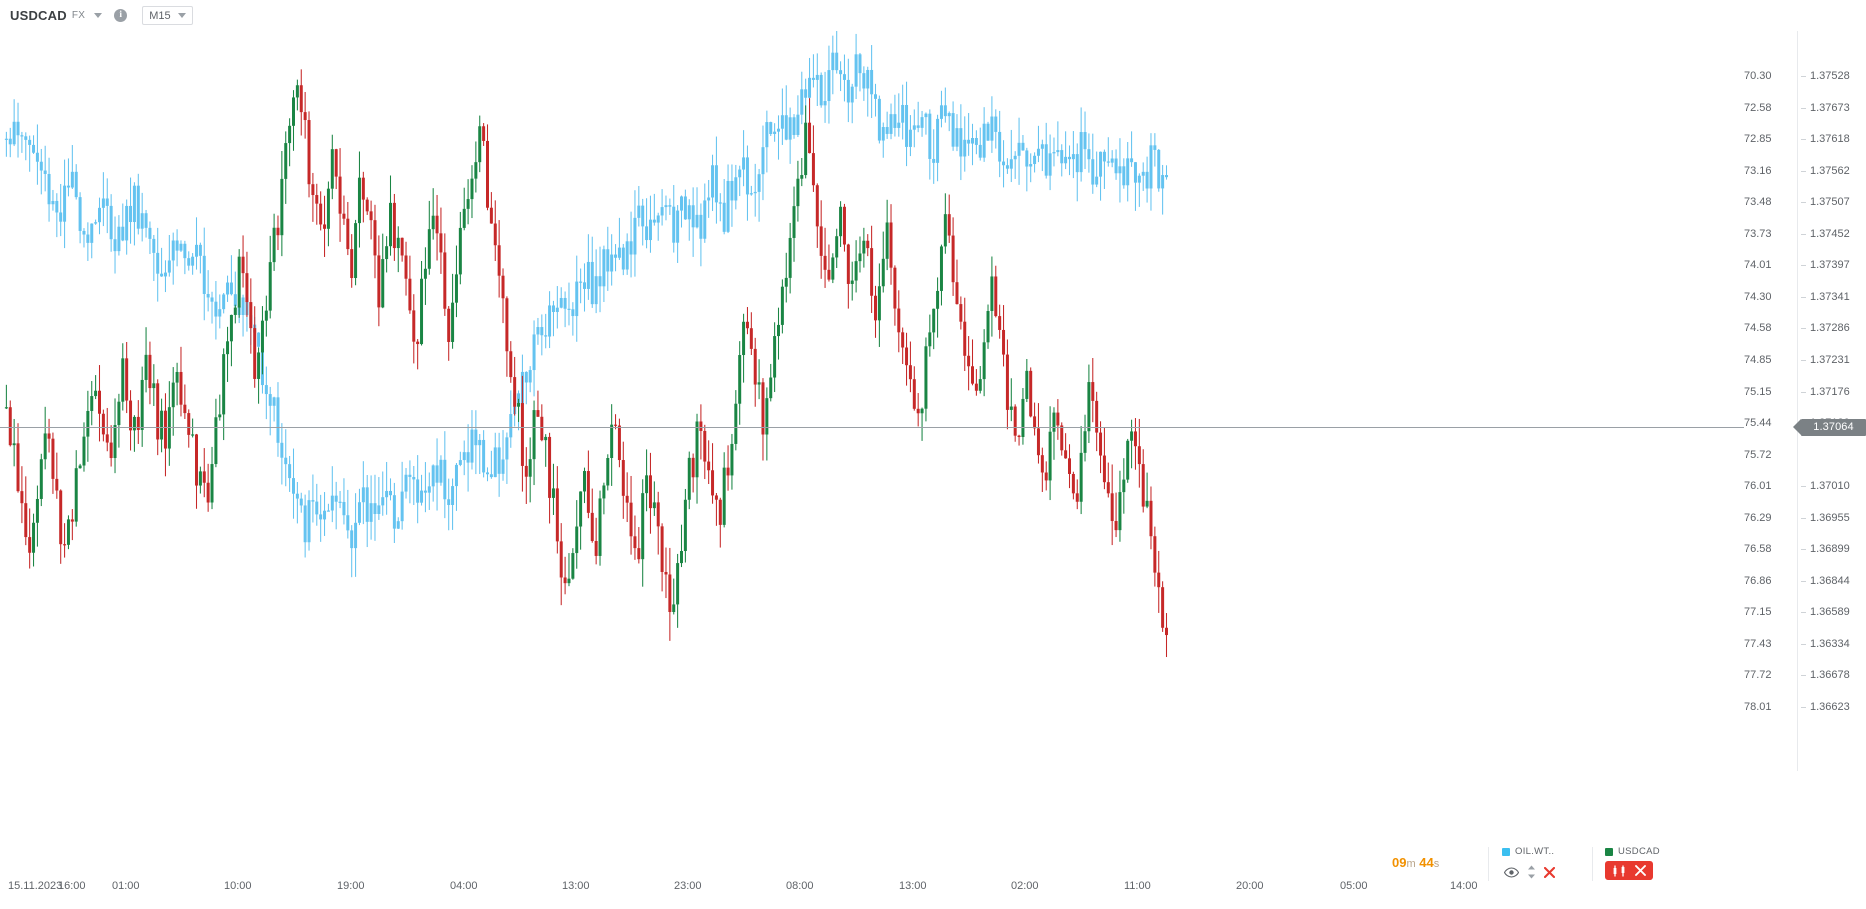 The height and width of the screenshot is (909, 1866). I want to click on legend-header-usdcad: USDCAD, so click(1632, 851).